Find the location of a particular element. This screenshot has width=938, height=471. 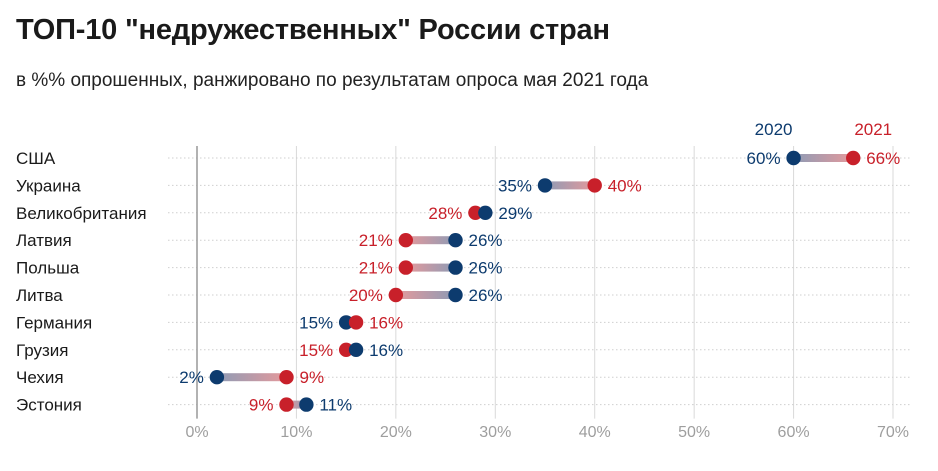

category-label: Грузия is located at coordinates (42, 350).